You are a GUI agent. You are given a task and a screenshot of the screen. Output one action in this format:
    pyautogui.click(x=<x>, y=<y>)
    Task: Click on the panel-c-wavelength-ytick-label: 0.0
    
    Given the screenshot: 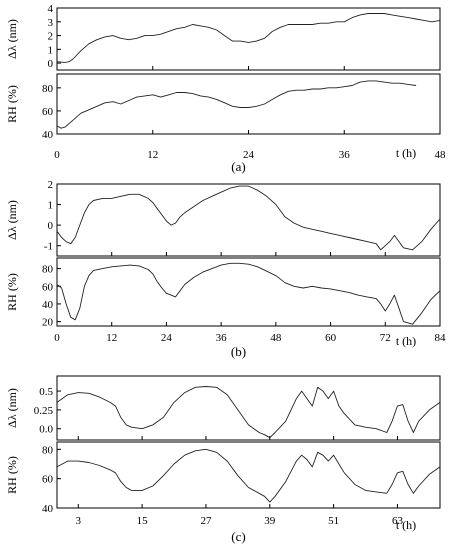 What is the action you would take?
    pyautogui.click(x=46, y=430)
    